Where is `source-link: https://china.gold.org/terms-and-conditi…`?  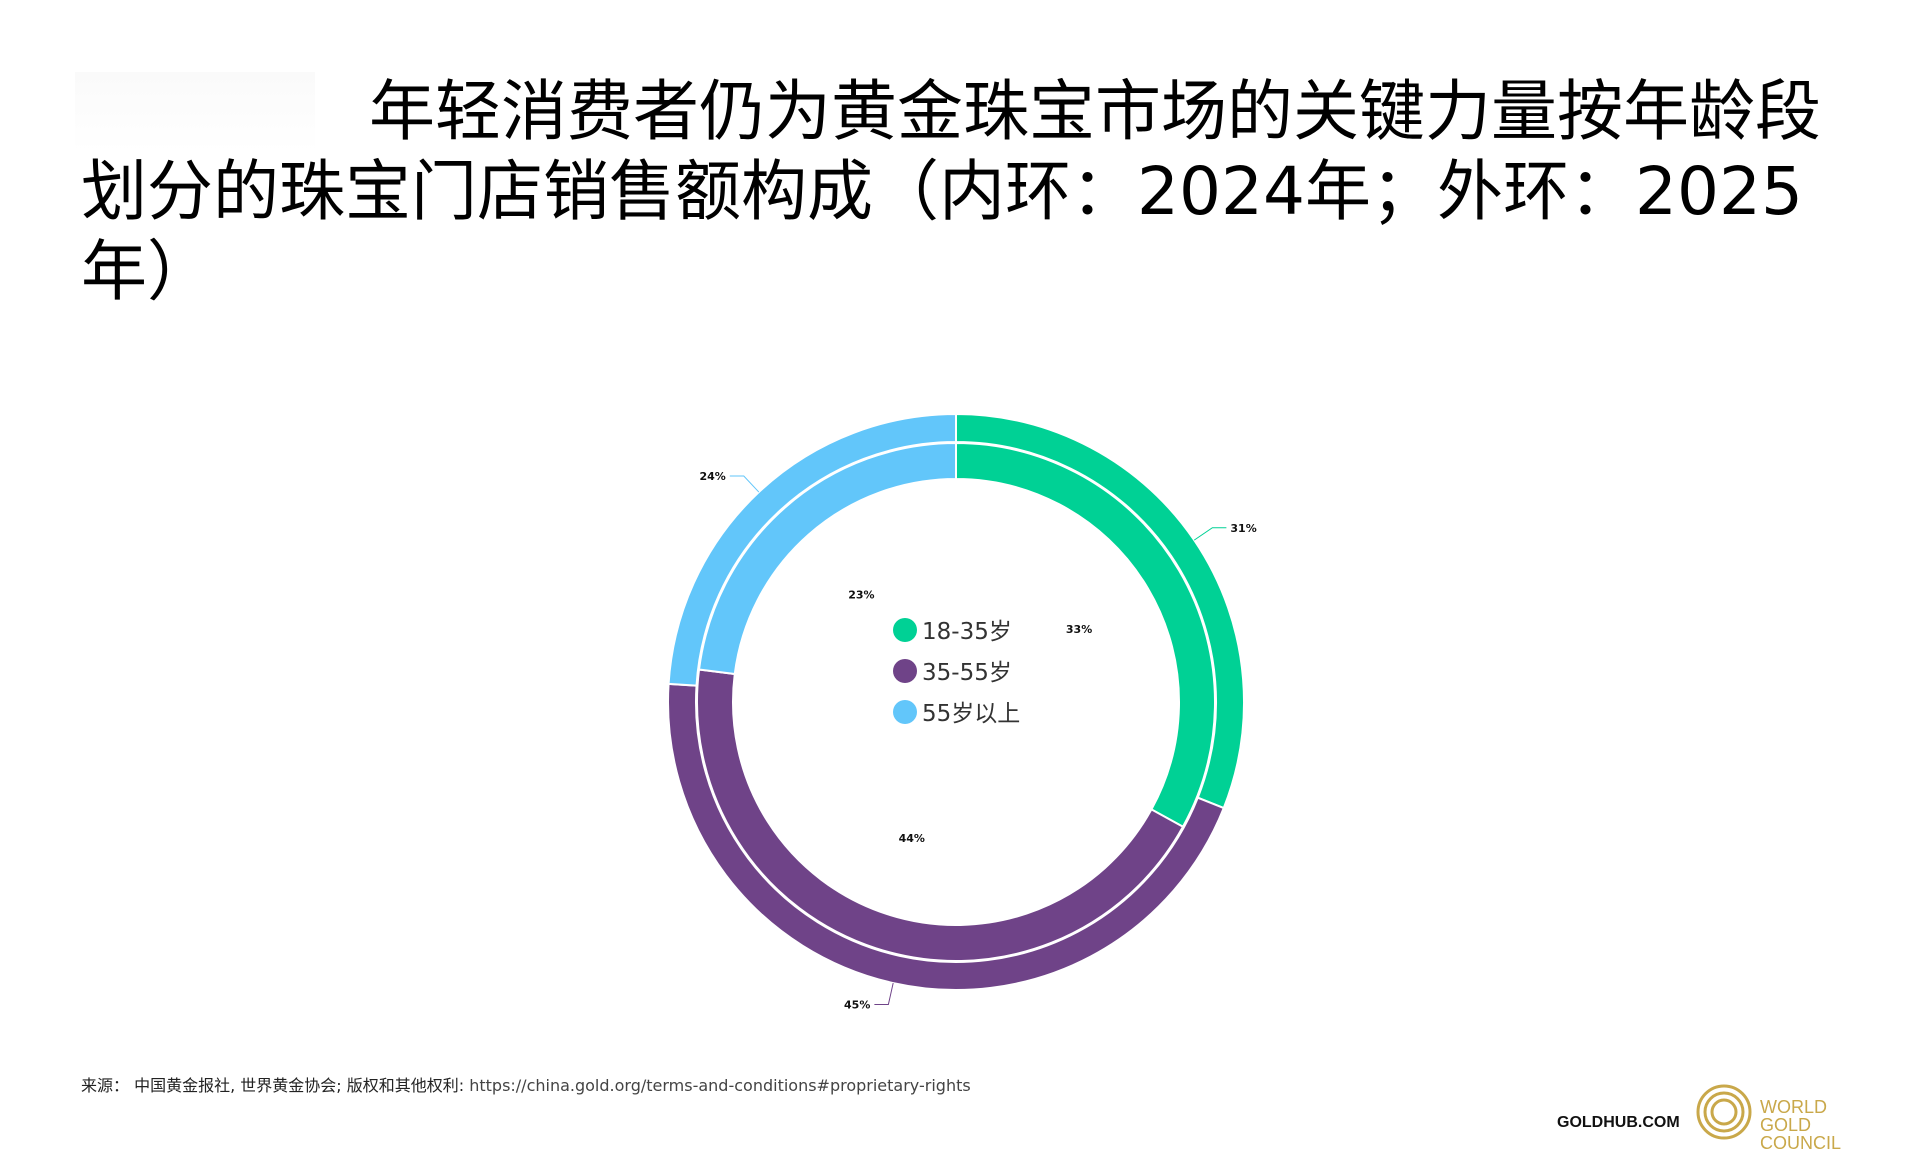 source-link: https://china.gold.org/terms-and-conditi… is located at coordinates (720, 1085).